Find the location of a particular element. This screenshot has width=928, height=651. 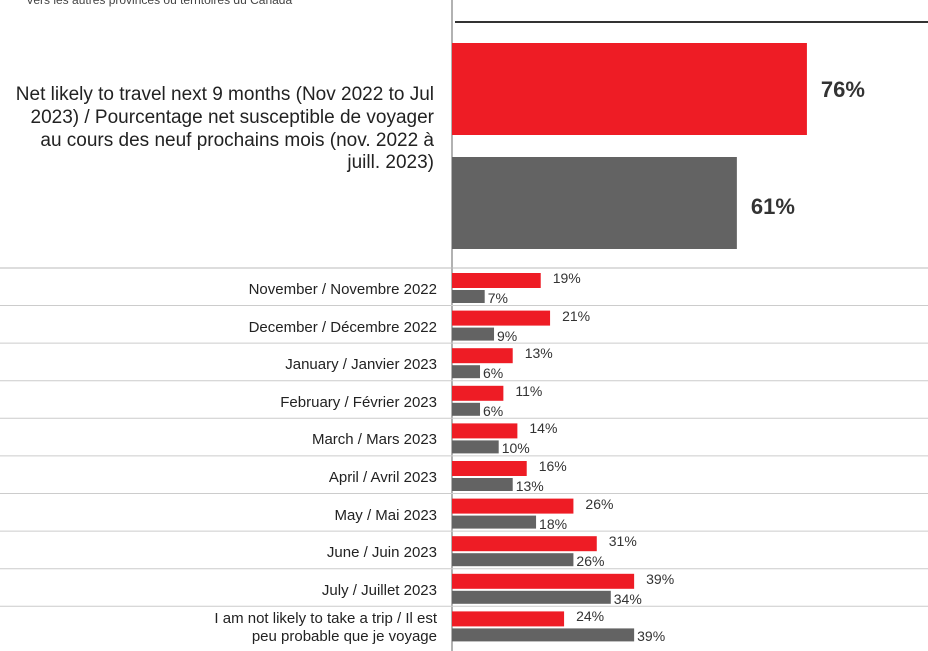

value-label: 11% is located at coordinates (529, 390).